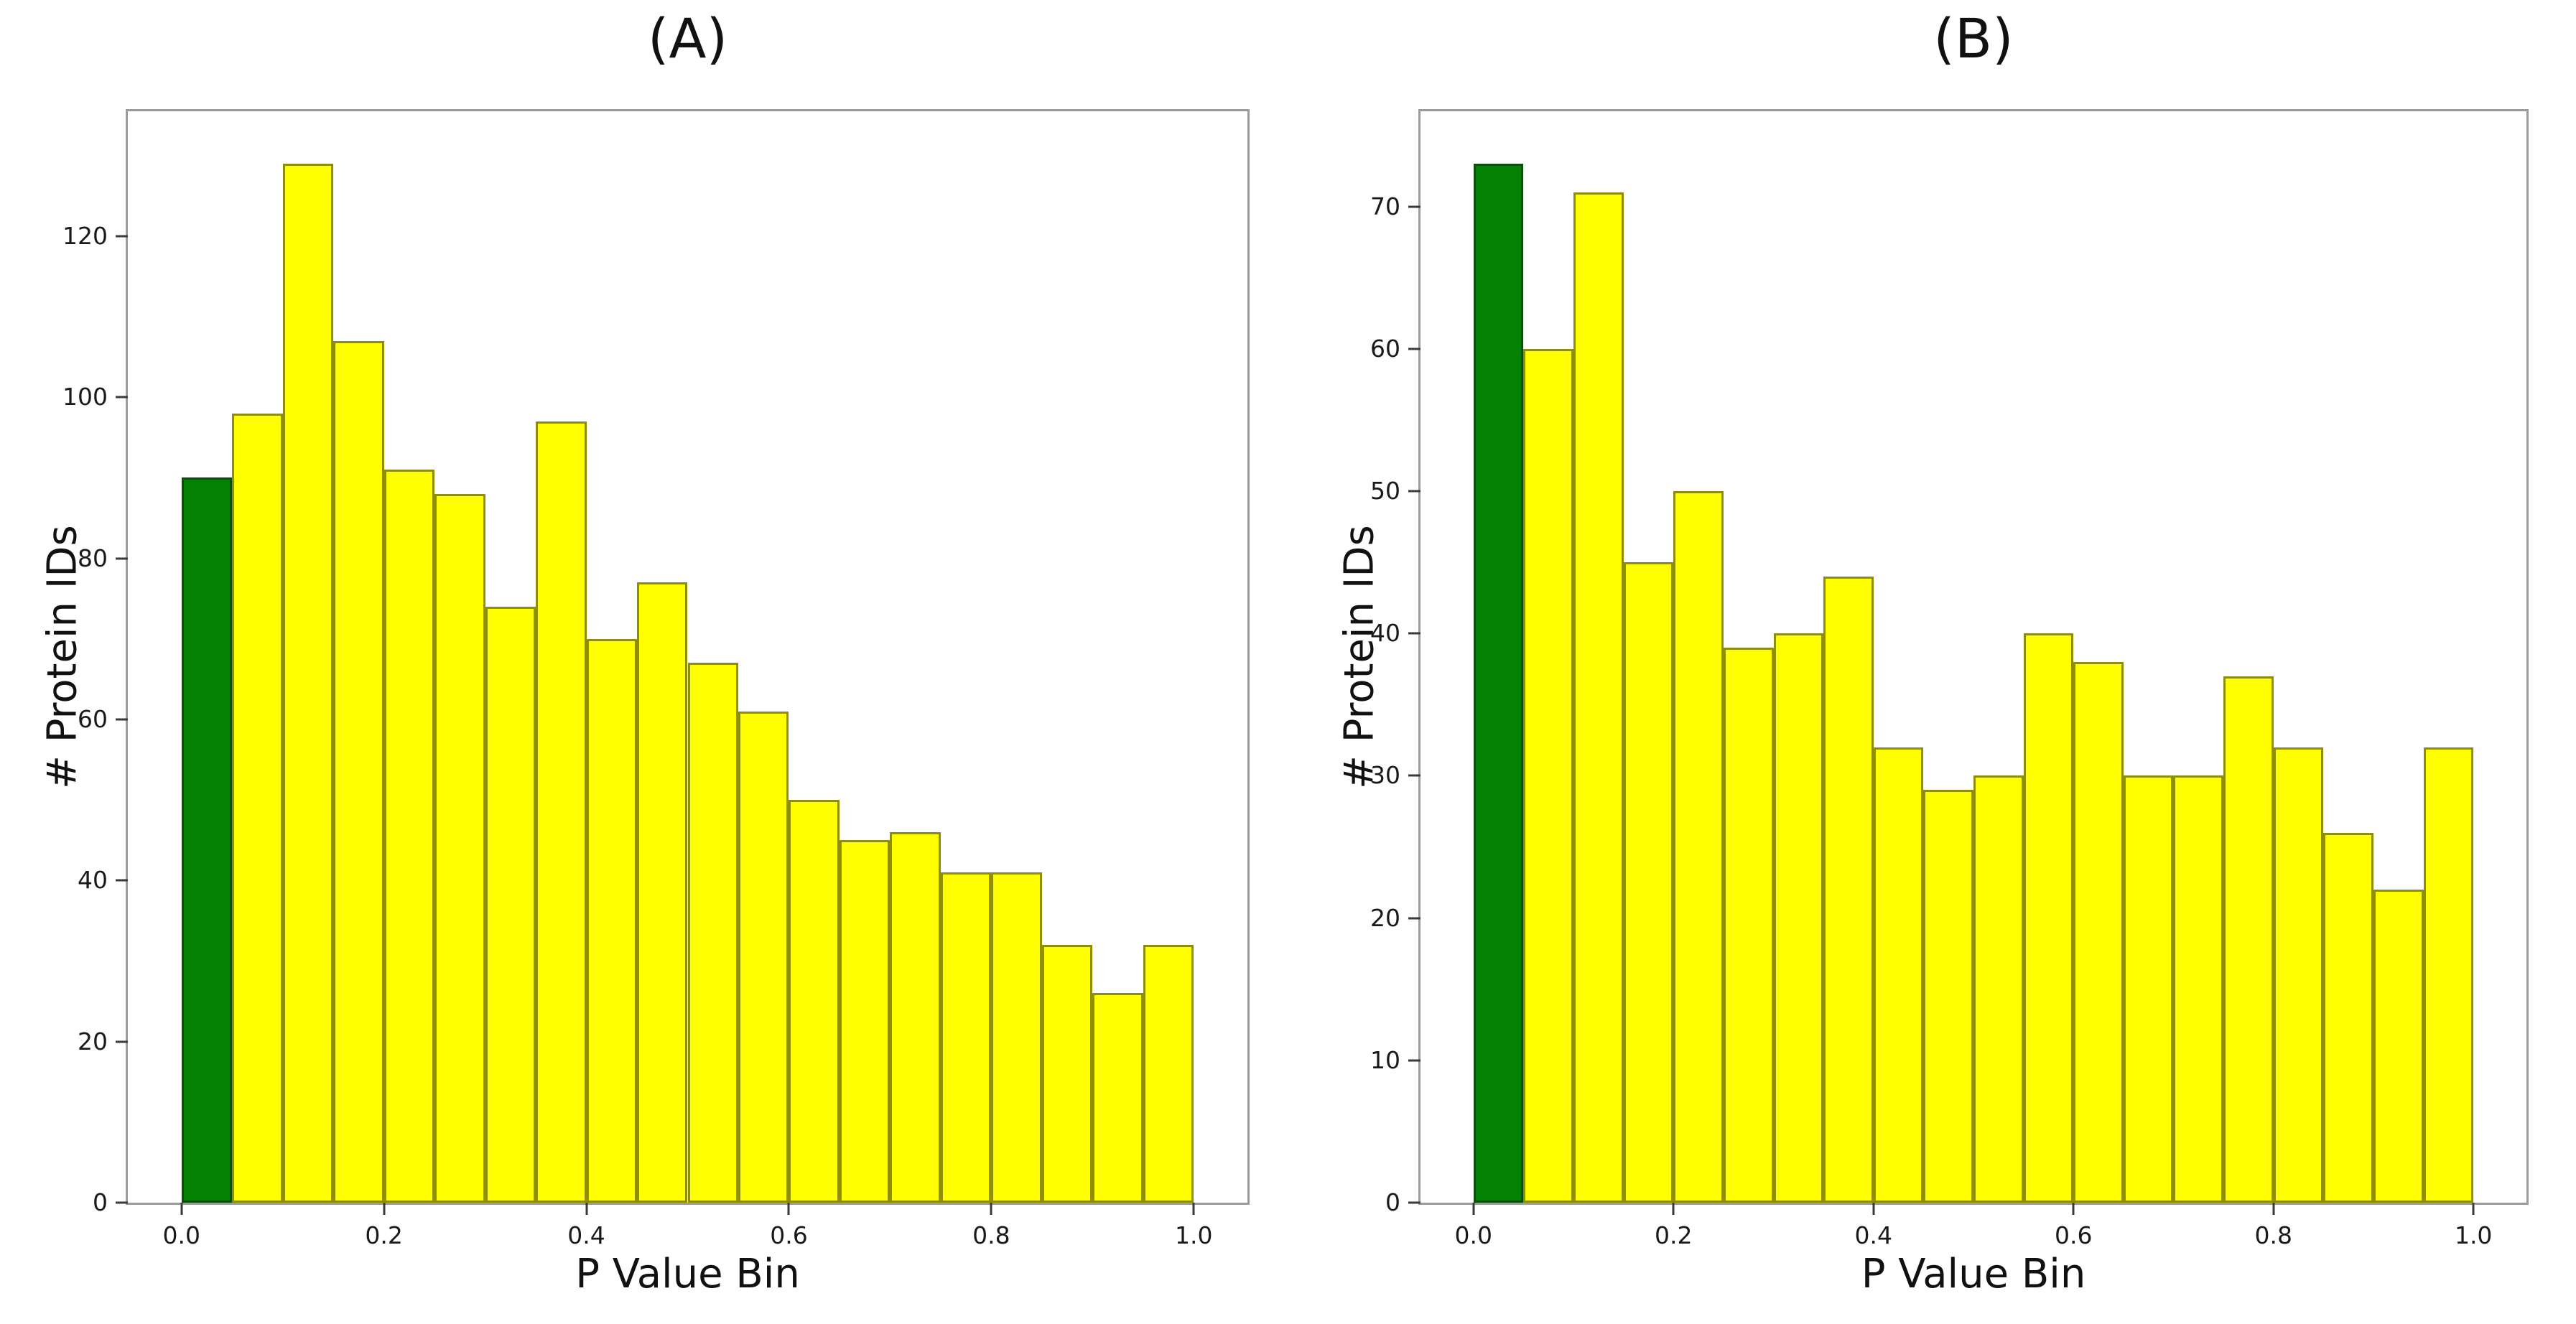 The height and width of the screenshot is (1324, 2576). Describe the element at coordinates (1359, 657) in the screenshot. I see `y-axis-label: # Protein IDs` at that location.